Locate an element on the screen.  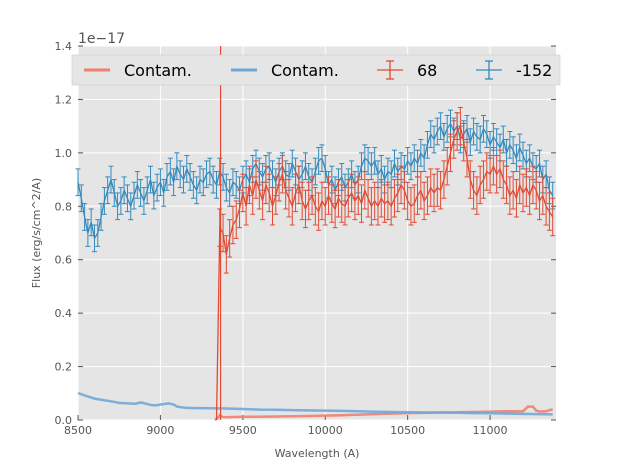
legend-label: 68 is located at coordinates (427, 70).